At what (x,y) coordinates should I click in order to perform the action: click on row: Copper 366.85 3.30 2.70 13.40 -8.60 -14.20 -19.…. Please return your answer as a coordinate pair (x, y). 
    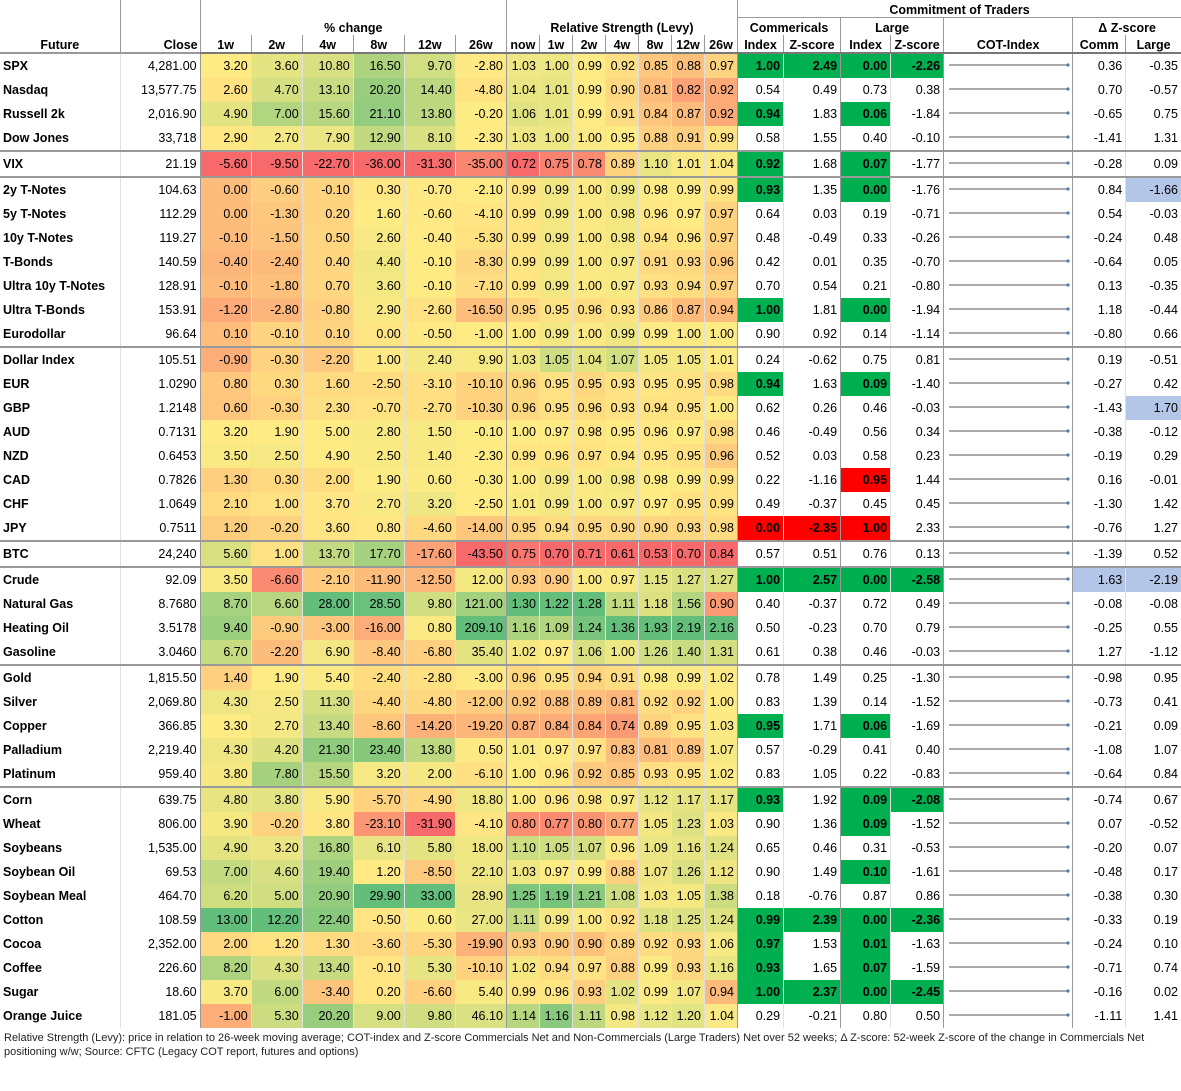
    Looking at the image, I should click on (590, 726).